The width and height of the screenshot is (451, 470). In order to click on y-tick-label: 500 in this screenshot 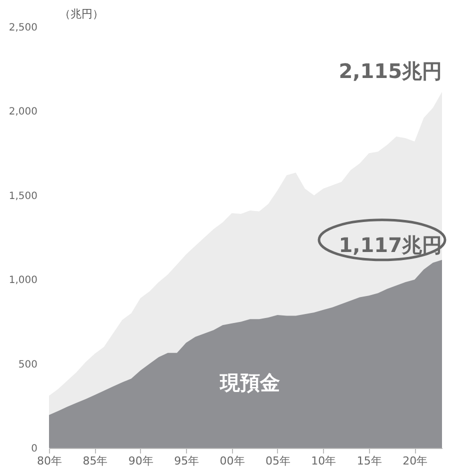, I will do `click(28, 364)`.